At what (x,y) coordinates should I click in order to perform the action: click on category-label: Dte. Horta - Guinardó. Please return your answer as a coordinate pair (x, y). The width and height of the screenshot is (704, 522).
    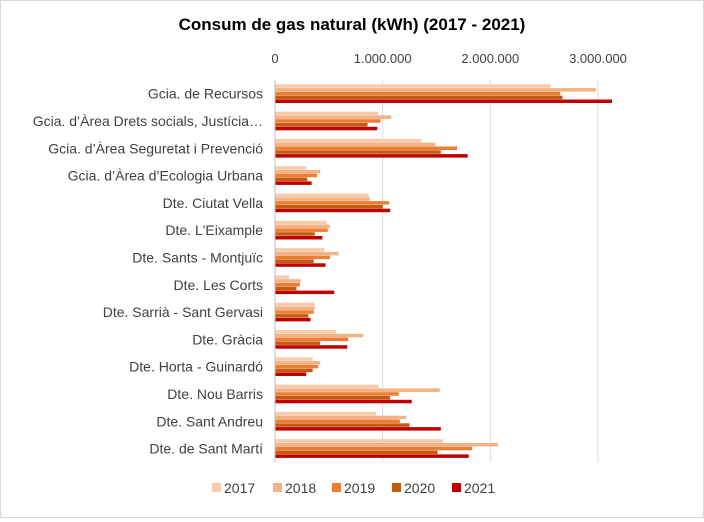
    Looking at the image, I should click on (196, 367).